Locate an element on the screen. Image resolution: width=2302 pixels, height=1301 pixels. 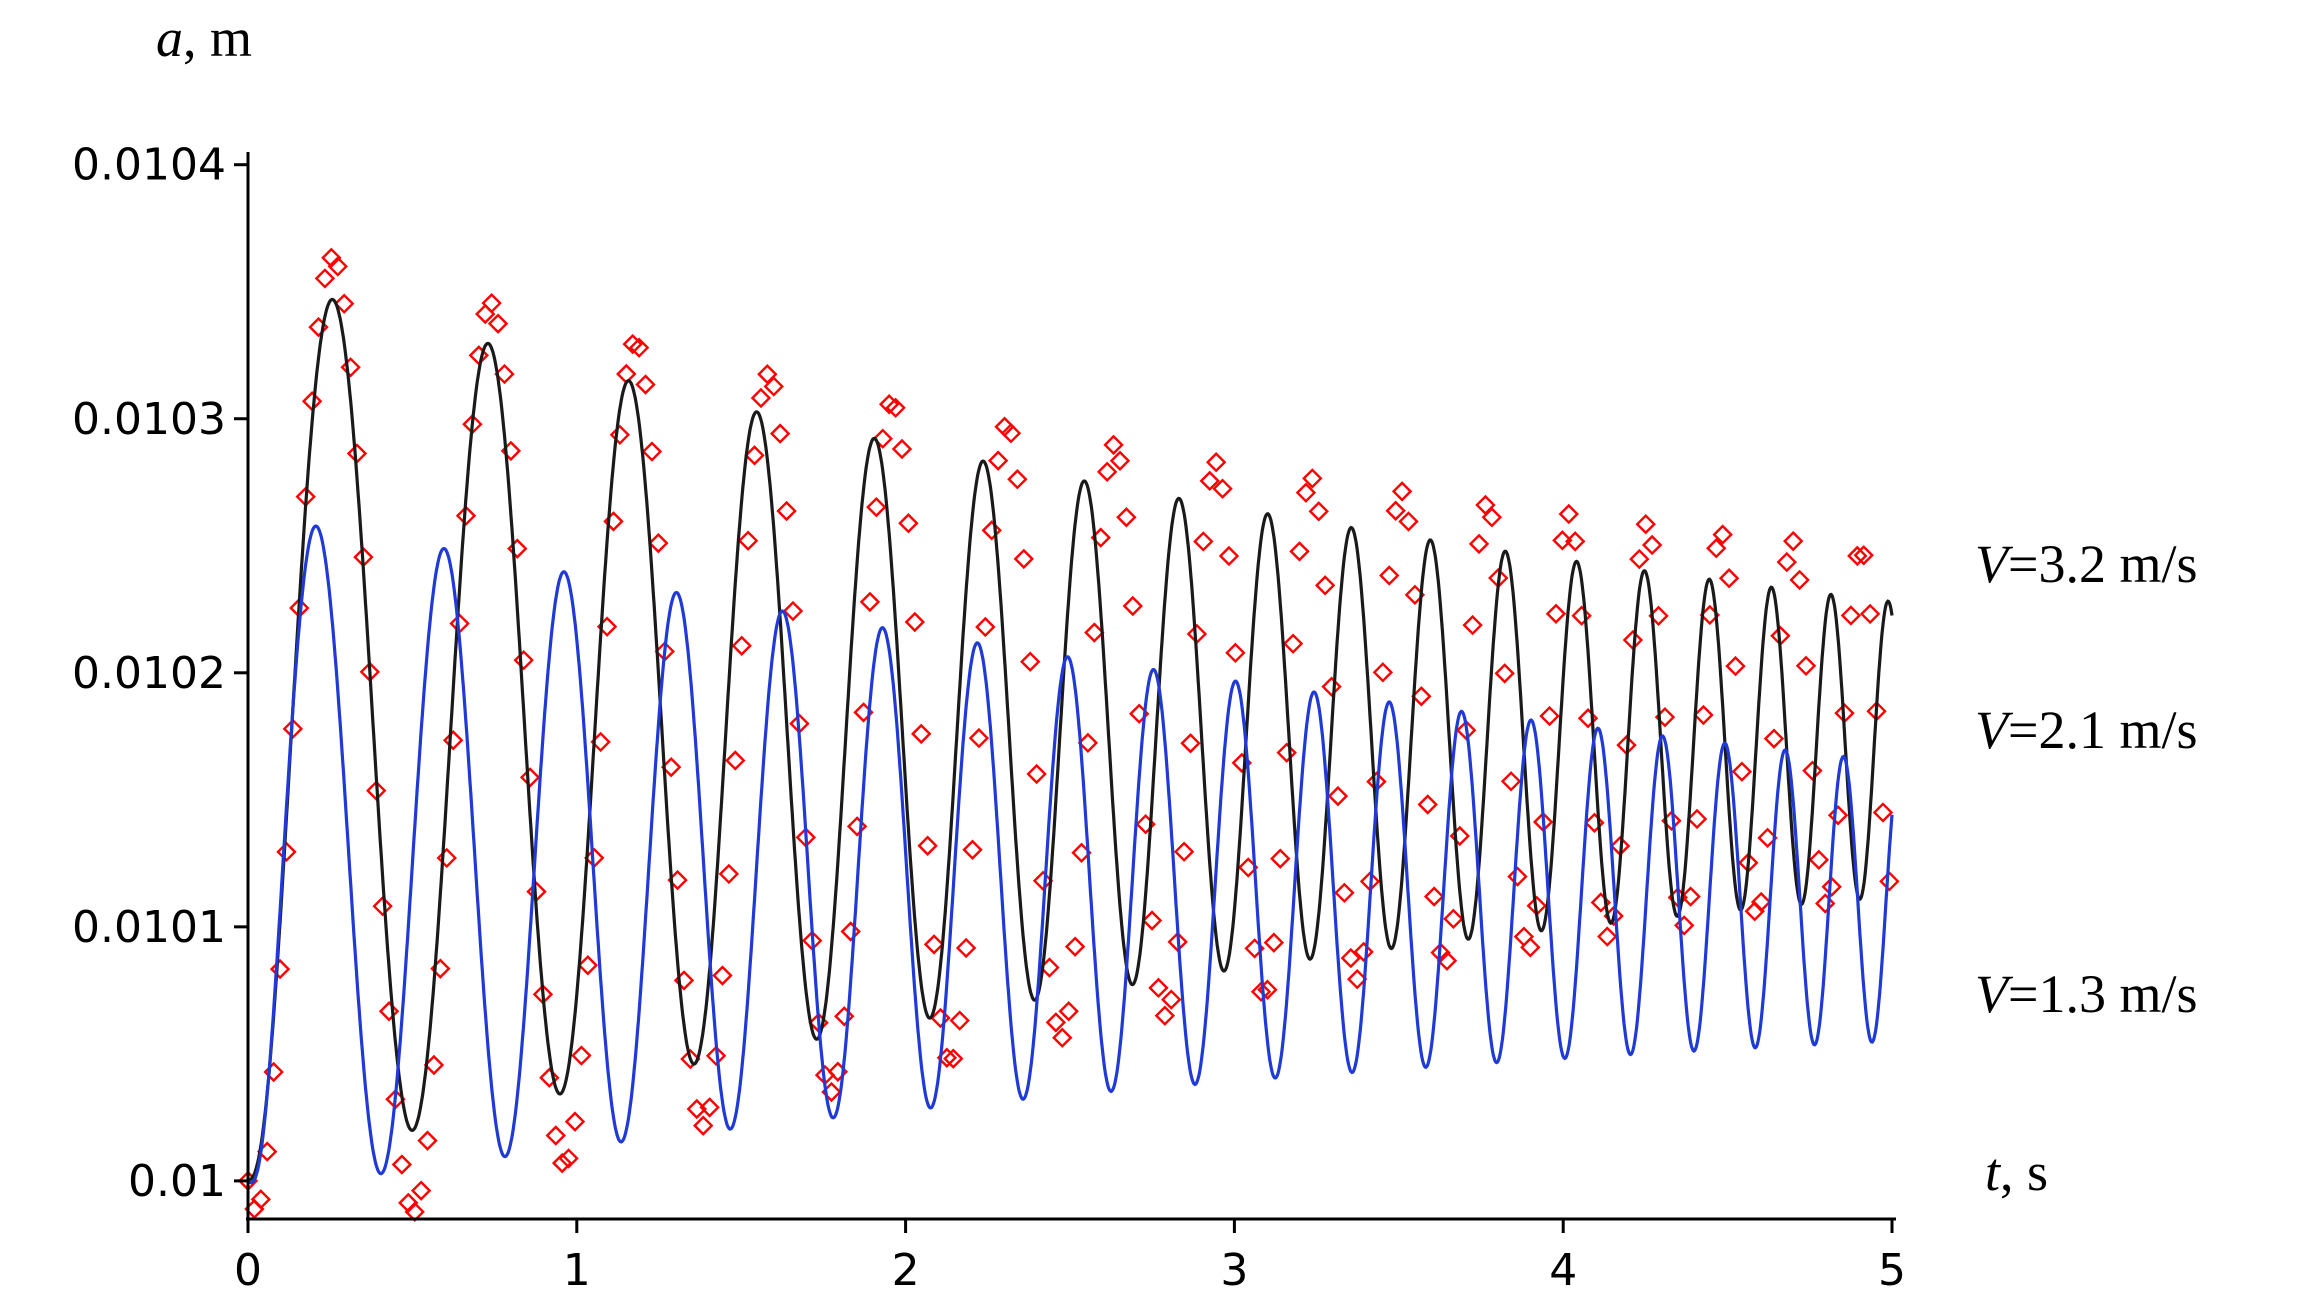
x-tick-label: 2 is located at coordinates (906, 1270).